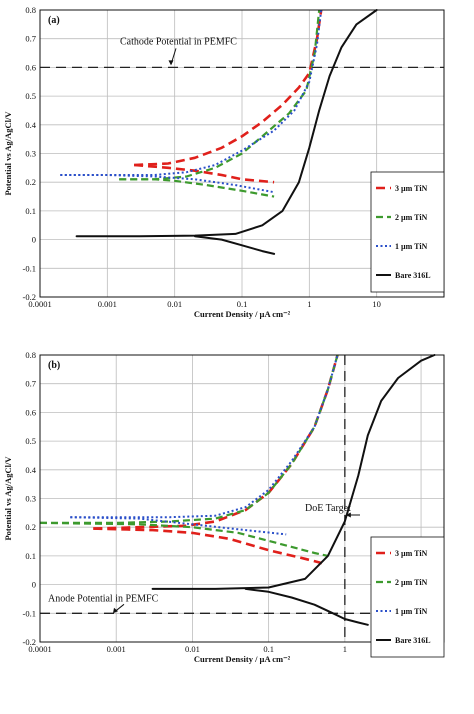 The width and height of the screenshot is (474, 714). What do you see at coordinates (178, 41) in the screenshot?
I see `annotation-text: Cathode Potential in PEMFC` at bounding box center [178, 41].